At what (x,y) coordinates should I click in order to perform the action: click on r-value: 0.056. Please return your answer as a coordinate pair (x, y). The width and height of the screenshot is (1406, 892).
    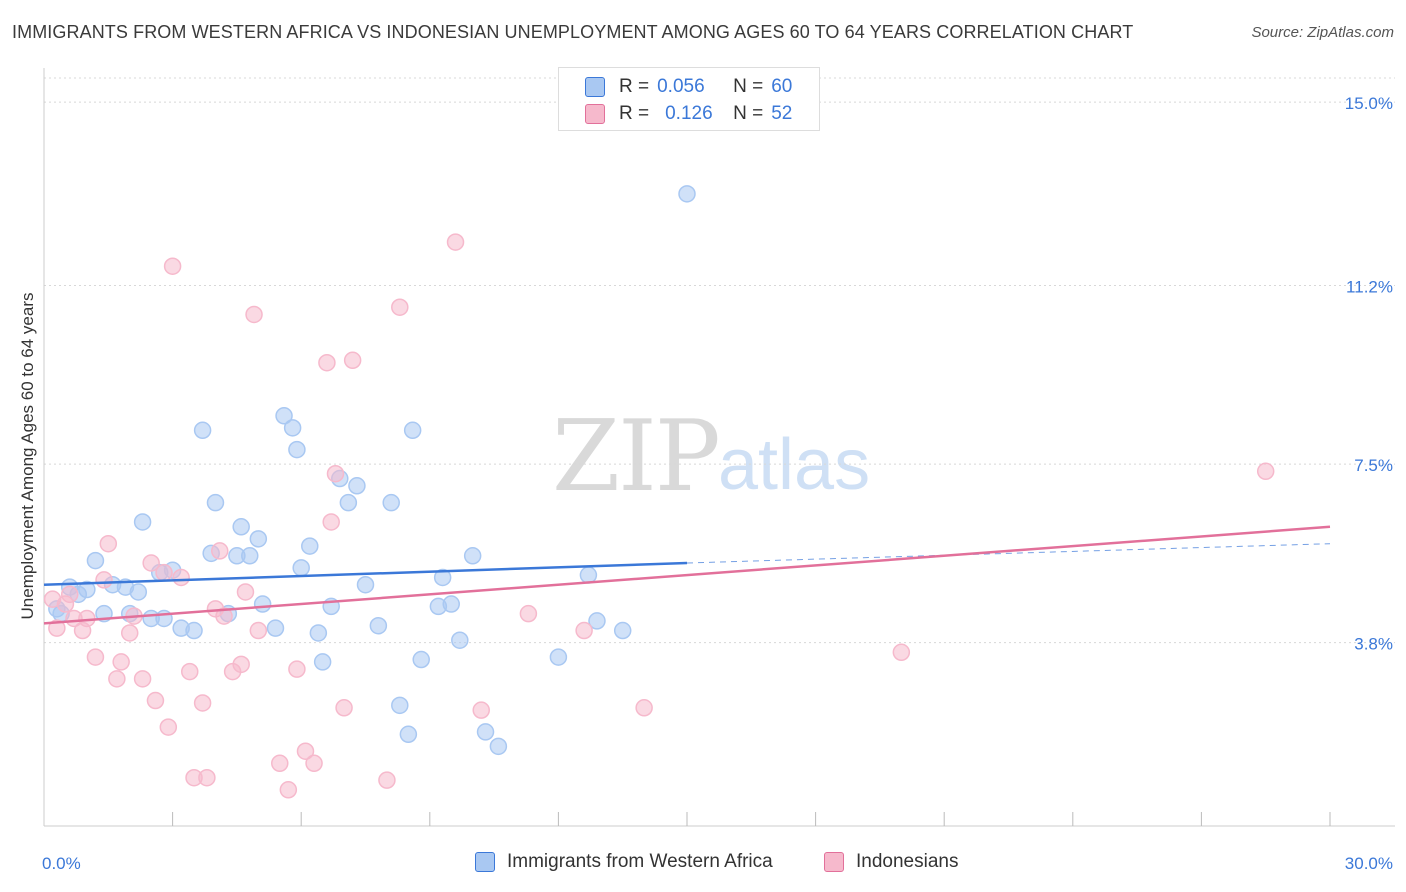
    Looking at the image, I should click on (681, 86).